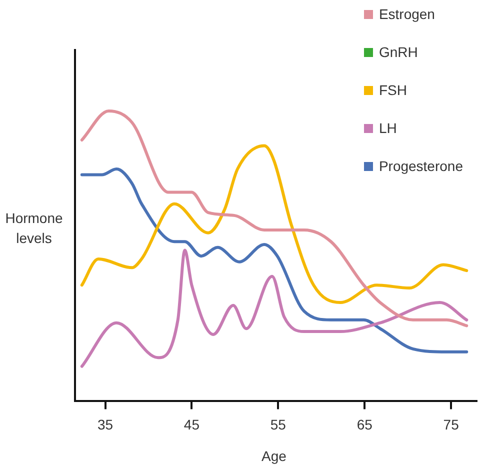 The width and height of the screenshot is (479, 472). What do you see at coordinates (398, 52) in the screenshot?
I see `legend-label: GnRH` at bounding box center [398, 52].